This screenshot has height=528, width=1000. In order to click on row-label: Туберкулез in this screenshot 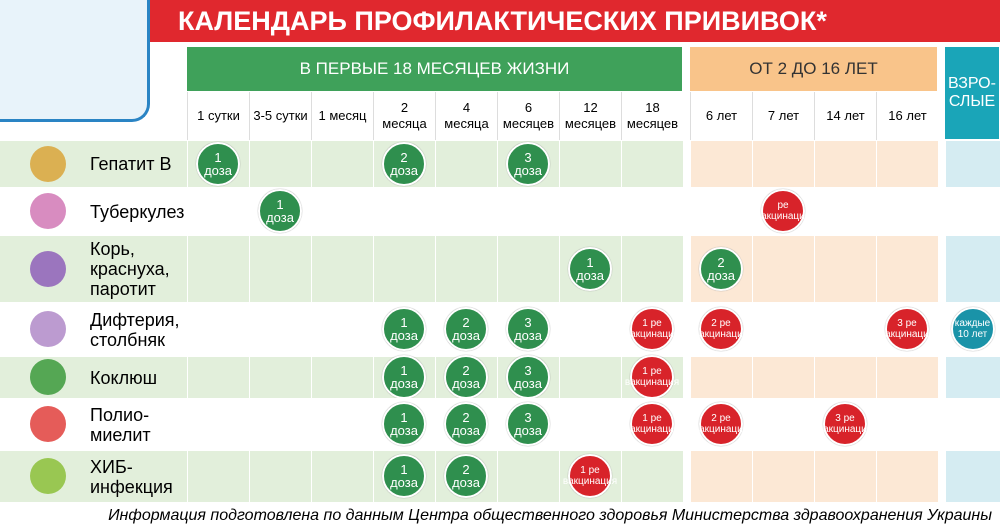, I will do `click(93, 211)`.